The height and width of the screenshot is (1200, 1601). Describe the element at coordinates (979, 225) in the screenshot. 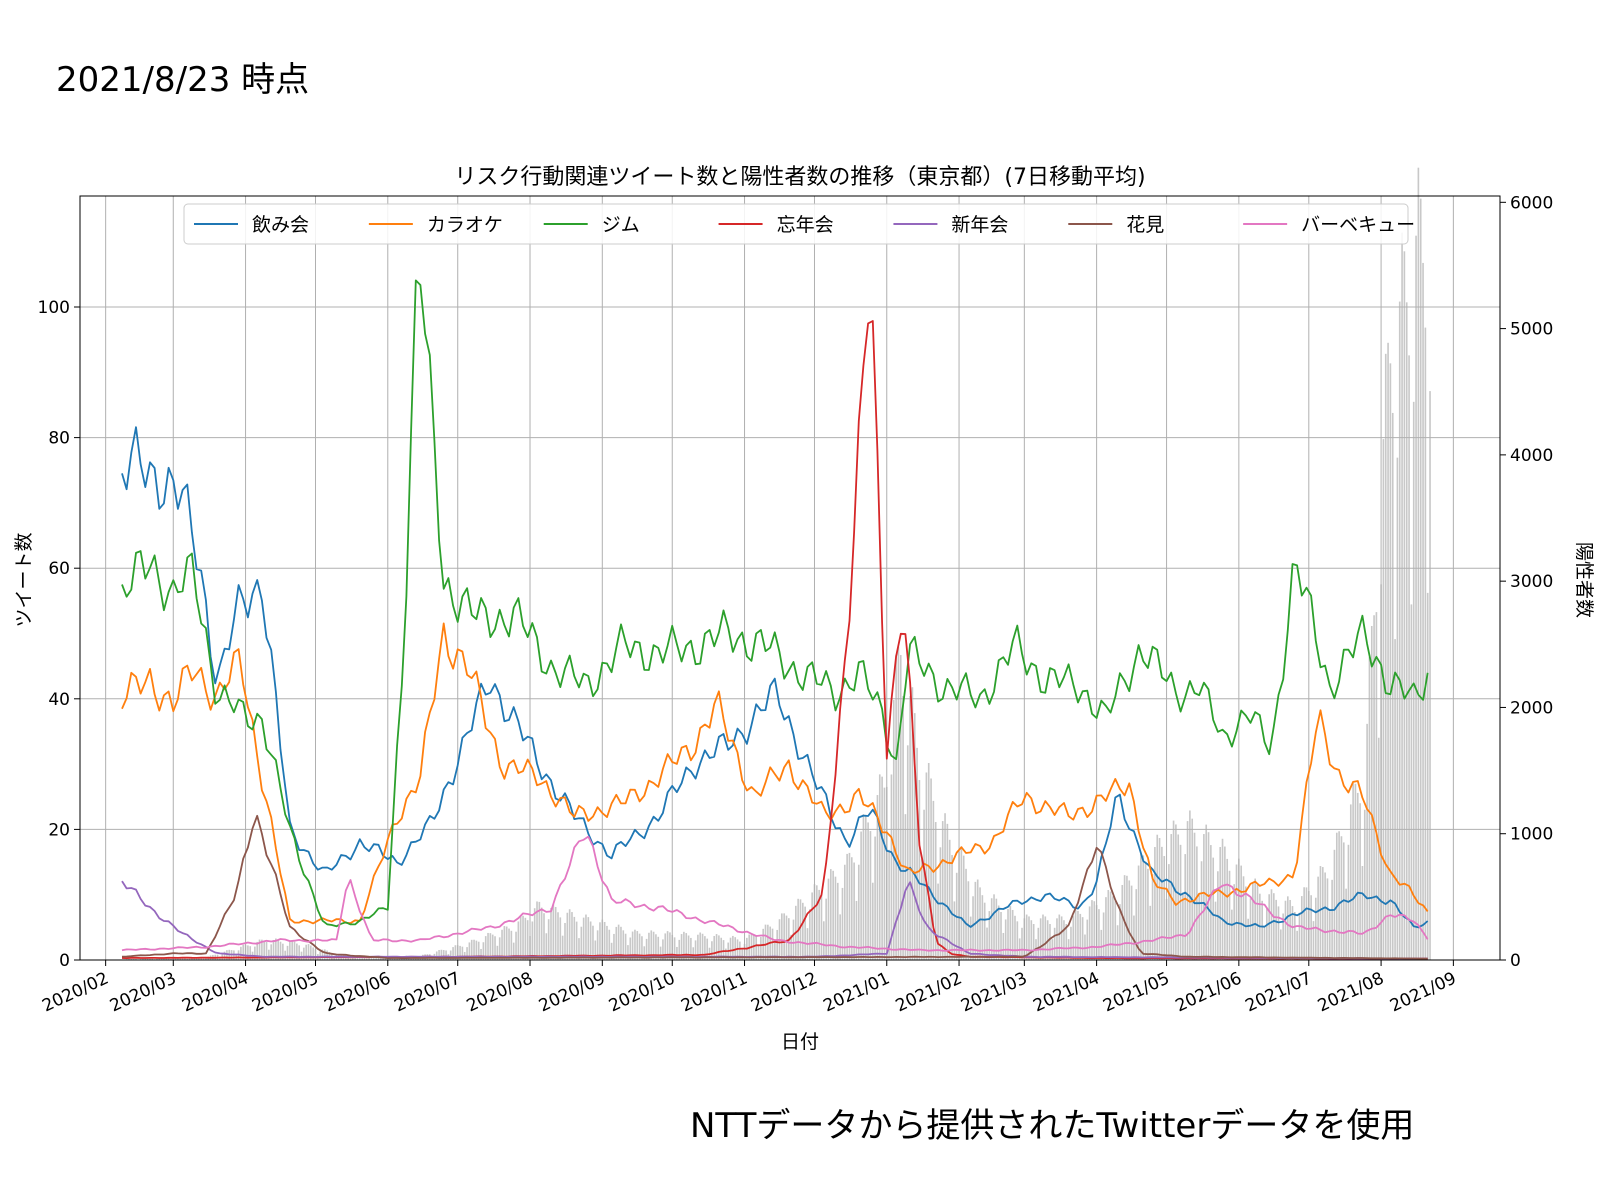

I see `legend-entry: 新年会` at that location.